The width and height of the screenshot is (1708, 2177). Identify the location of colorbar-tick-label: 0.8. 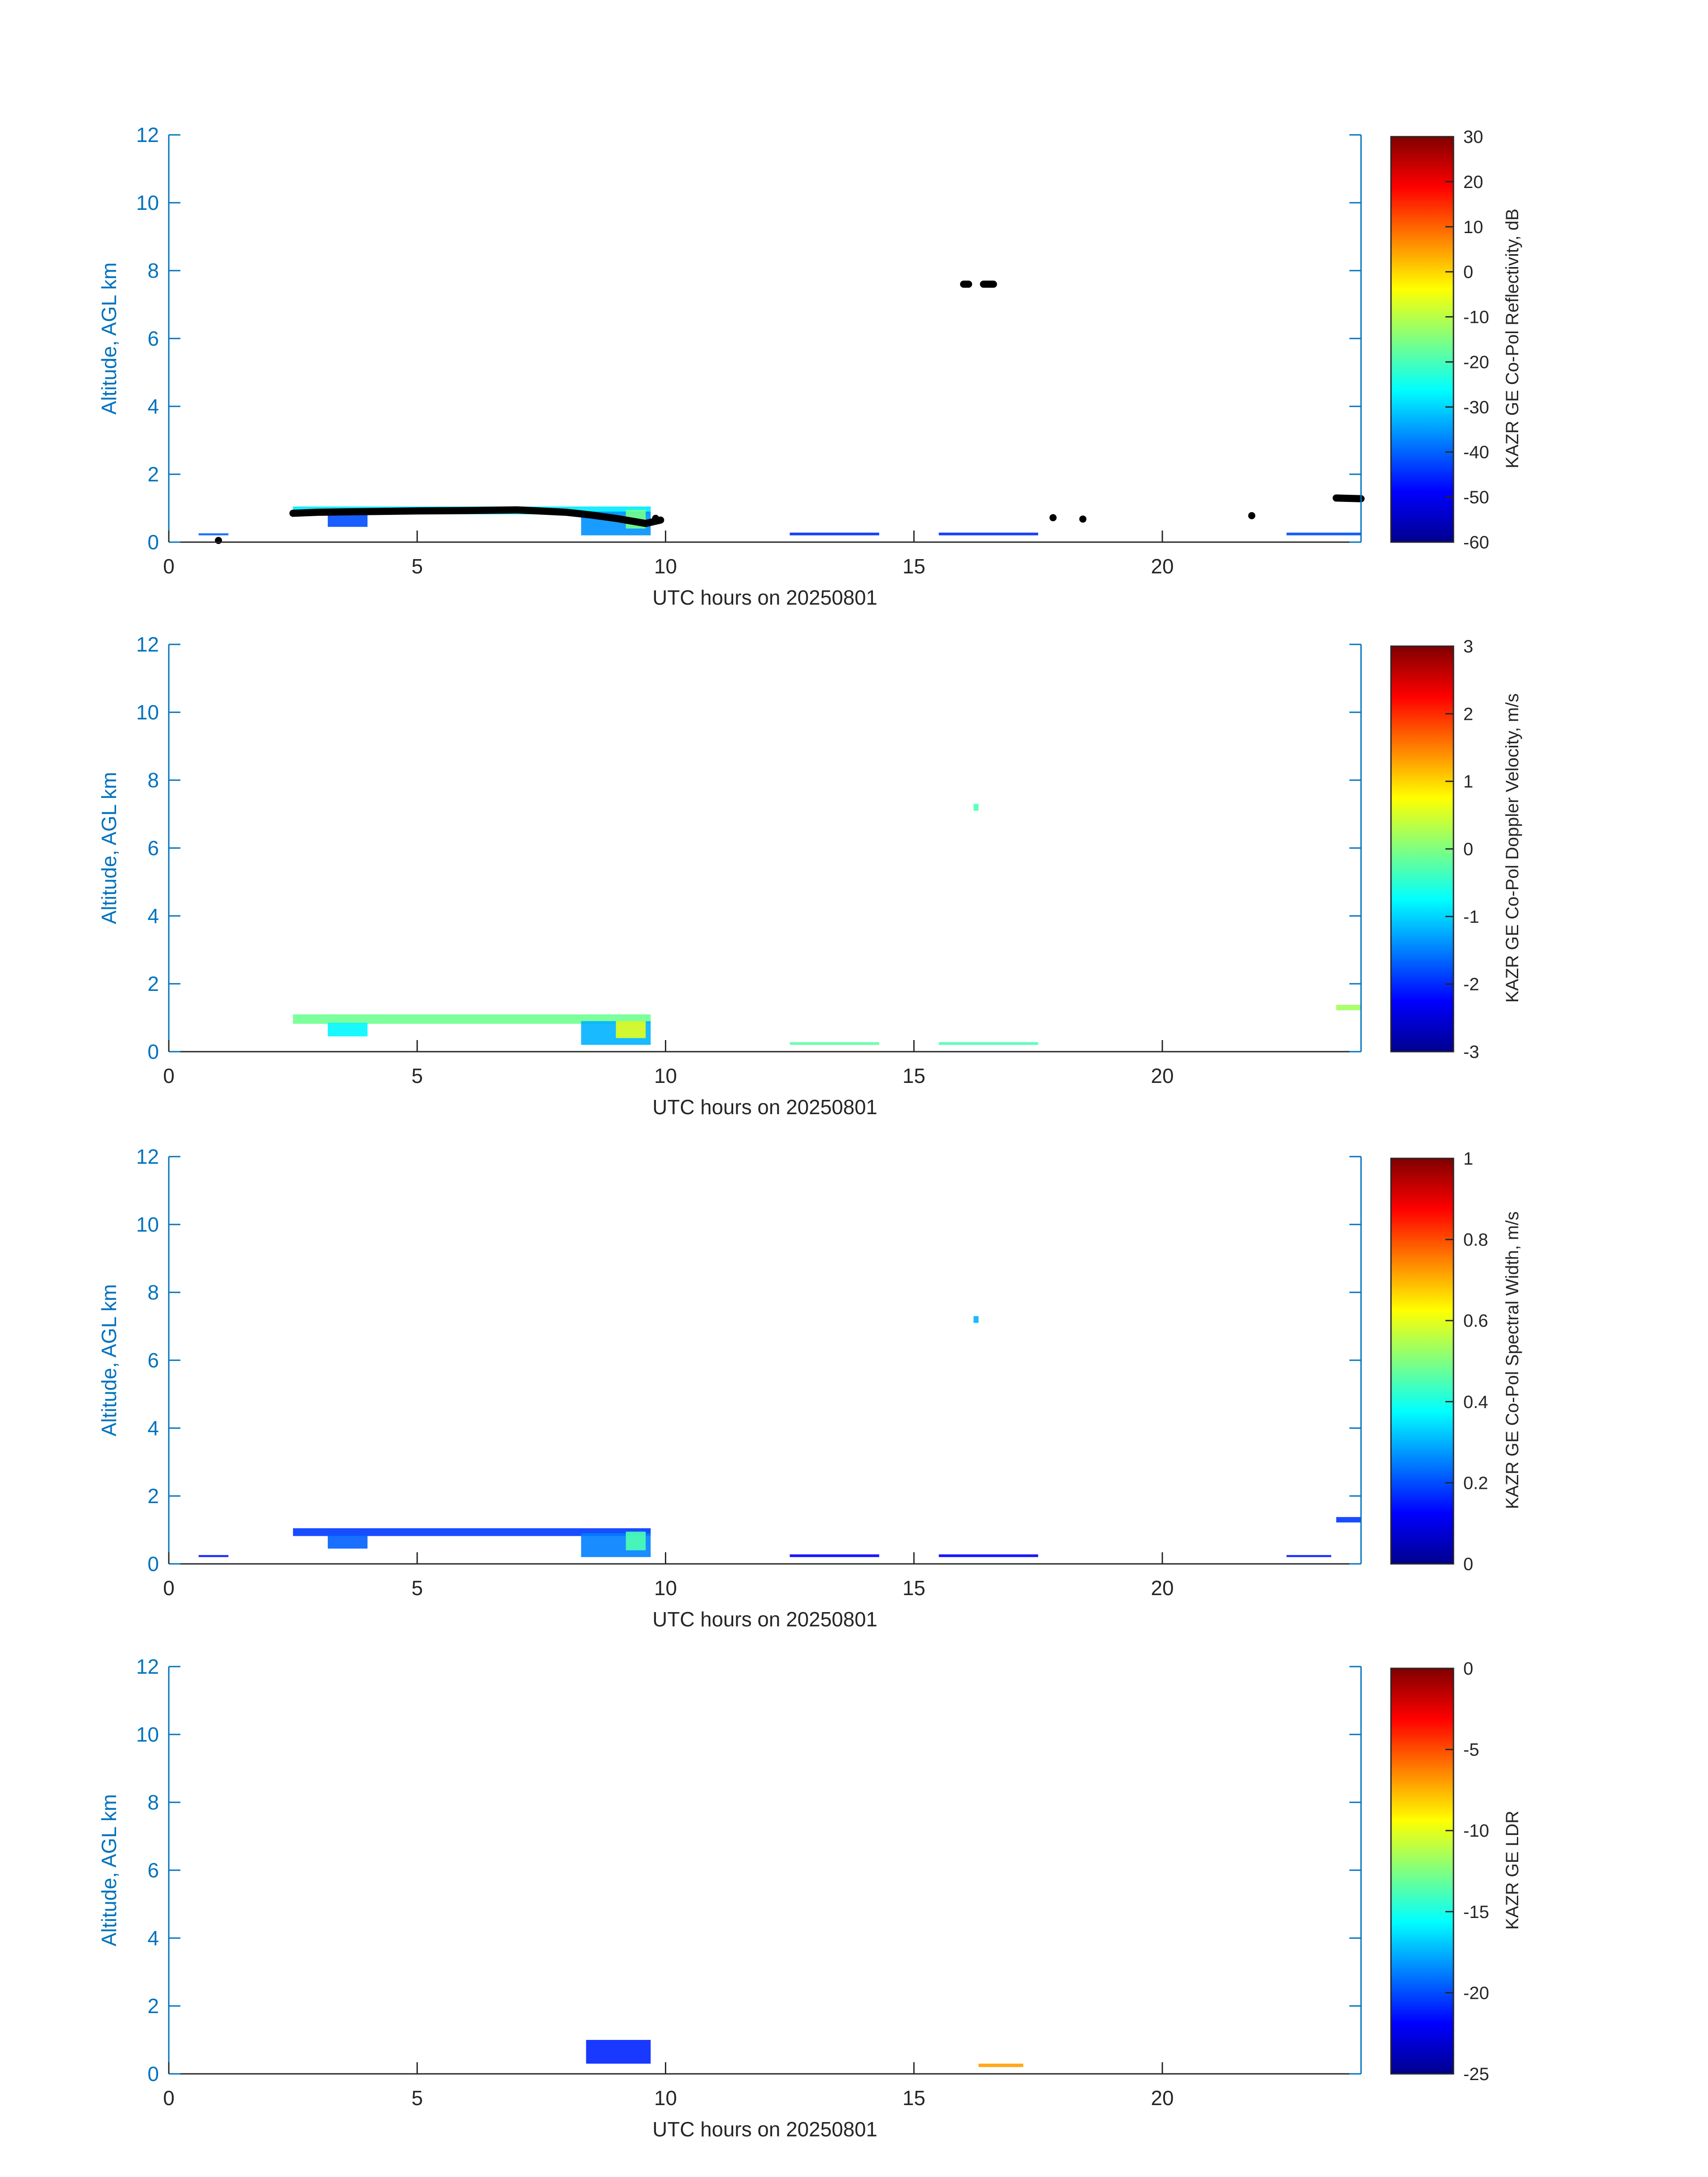
(1475, 1240).